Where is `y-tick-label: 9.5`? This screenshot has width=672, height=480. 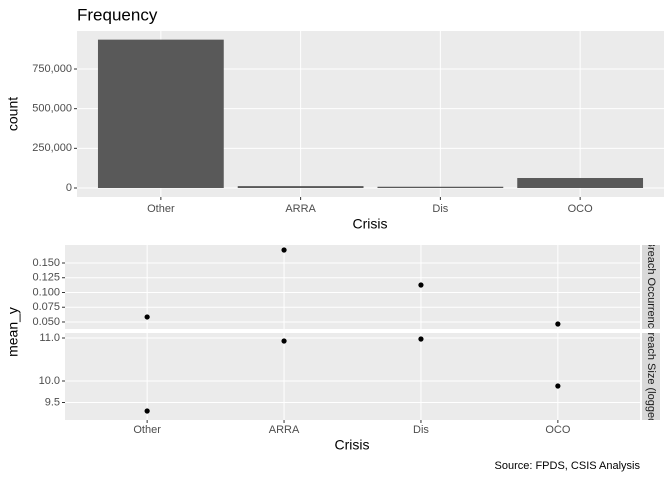 y-tick-label: 9.5 is located at coordinates (52, 402).